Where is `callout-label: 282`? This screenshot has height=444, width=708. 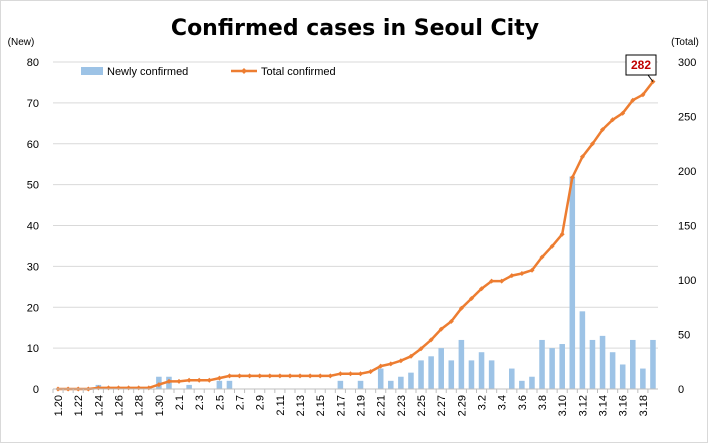 callout-label: 282 is located at coordinates (641, 65).